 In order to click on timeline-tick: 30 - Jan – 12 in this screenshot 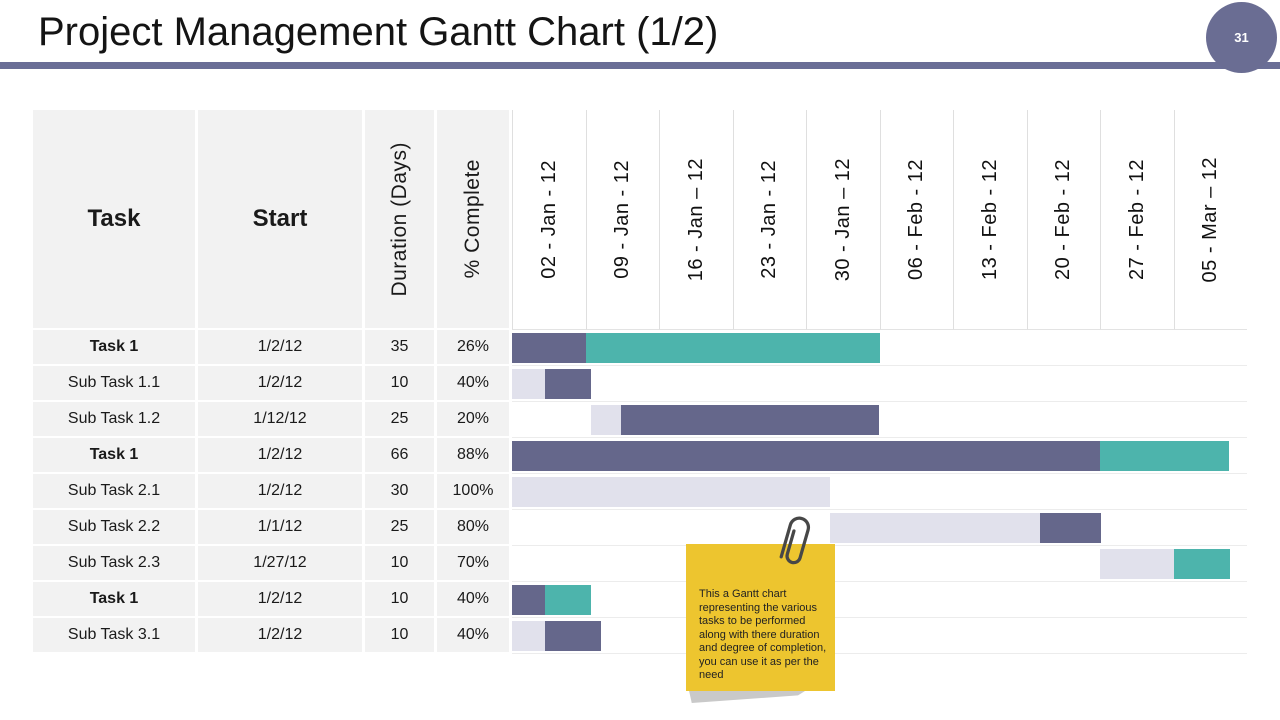, I will do `click(843, 220)`.